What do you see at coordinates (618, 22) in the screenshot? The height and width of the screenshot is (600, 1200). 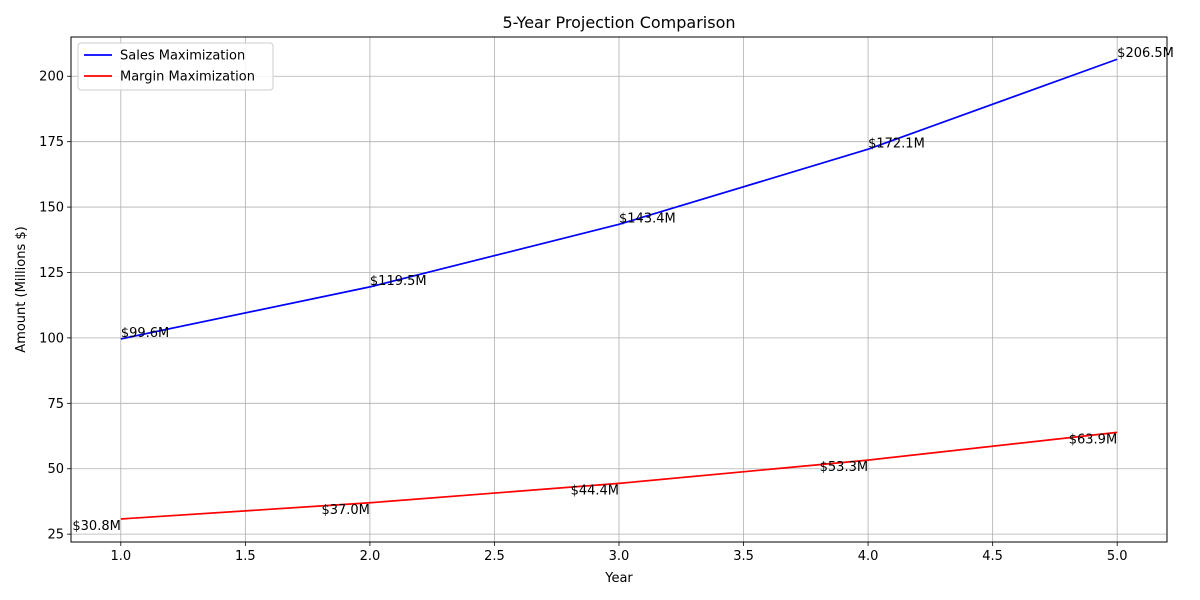 I see `chart-title: 5-Year Projection Comparison` at bounding box center [618, 22].